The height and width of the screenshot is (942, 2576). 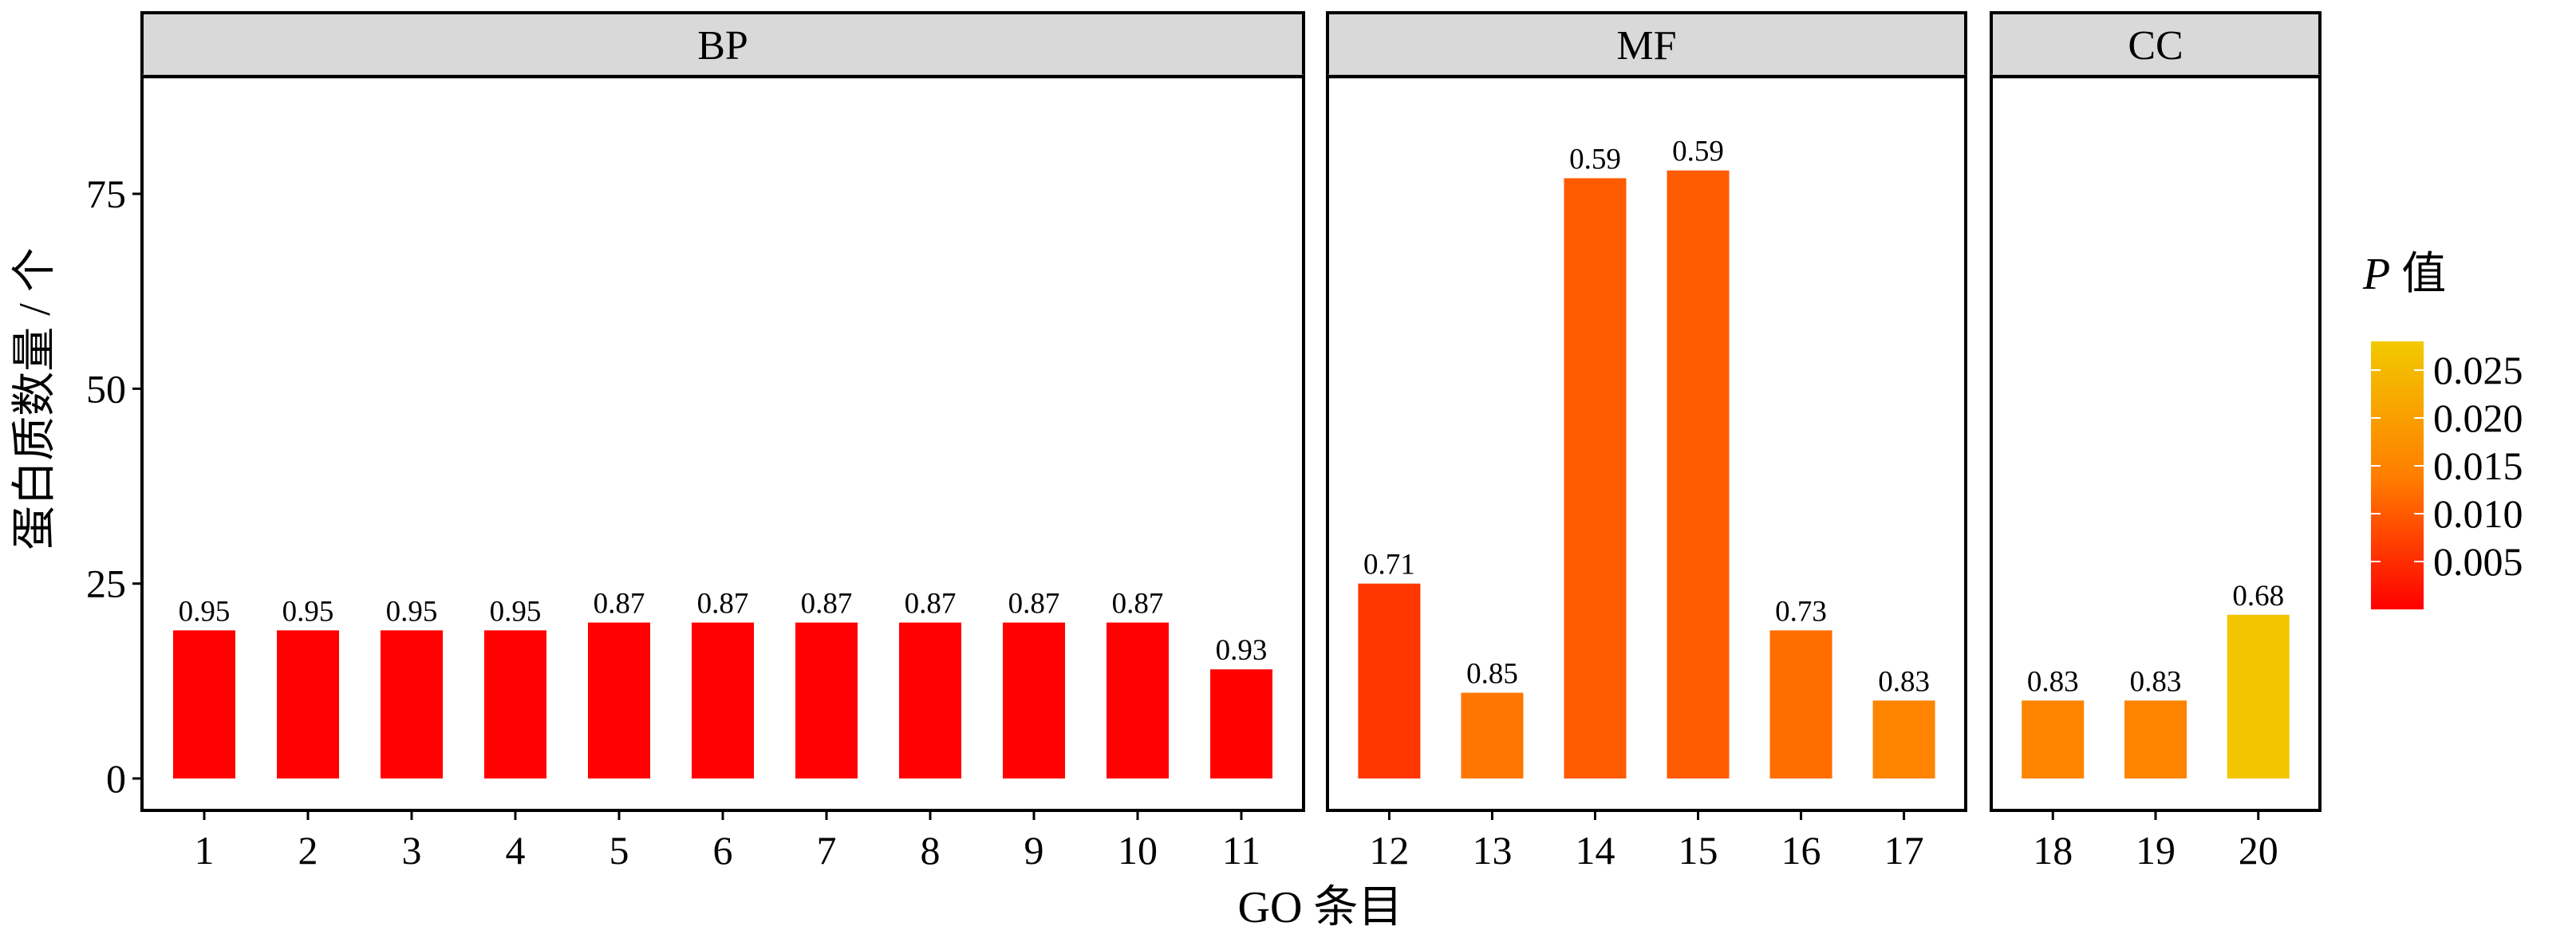 I want to click on bar-value-label: 0.93, so click(x=1242, y=650).